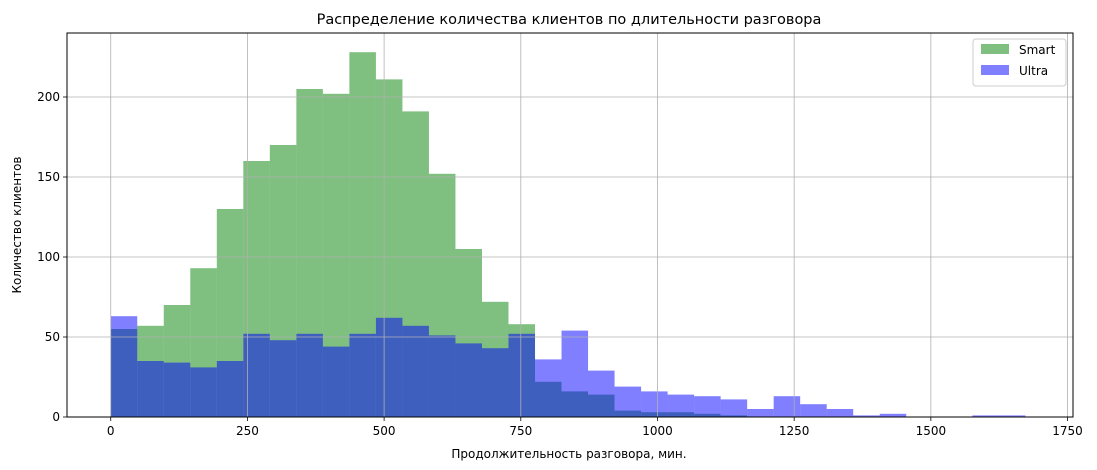 Image resolution: width=1097 pixels, height=470 pixels. Describe the element at coordinates (111, 431) in the screenshot. I see `x-tick-label-0: 0` at that location.